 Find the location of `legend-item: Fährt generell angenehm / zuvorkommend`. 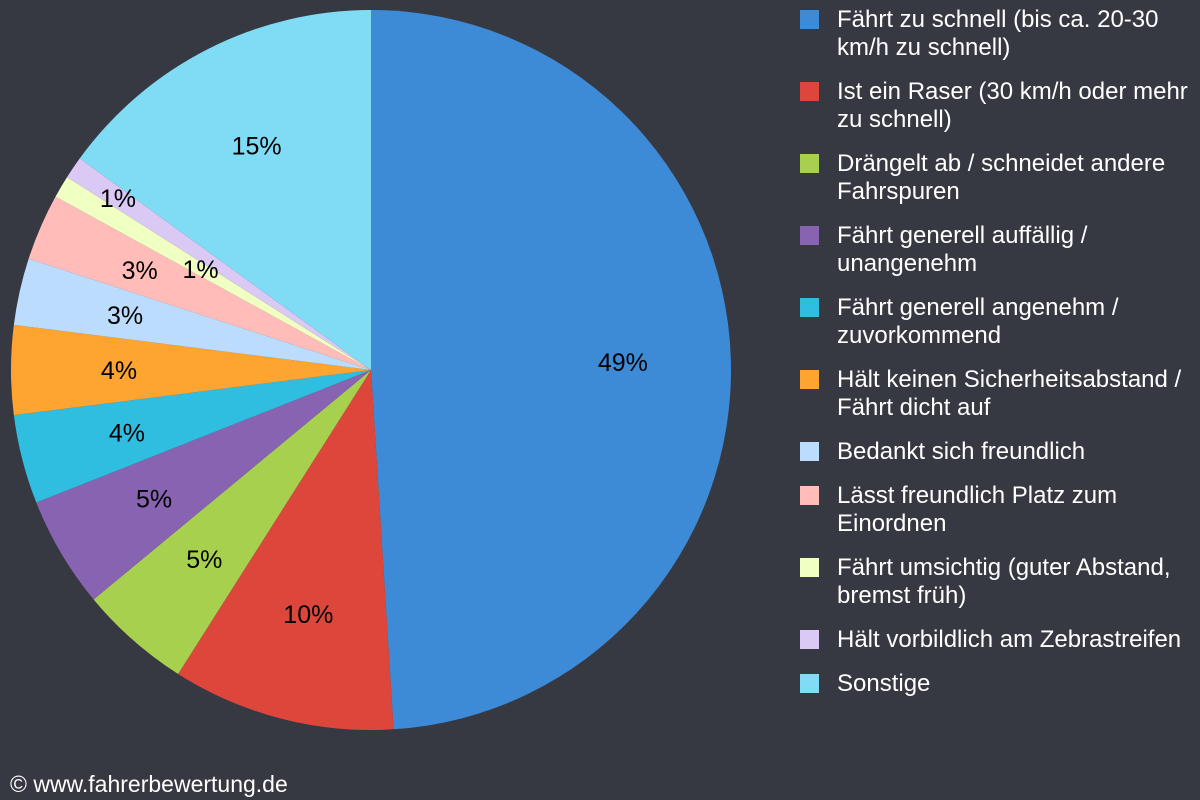

legend-item: Fährt generell angenehm / zuvorkommend is located at coordinates (997, 322).